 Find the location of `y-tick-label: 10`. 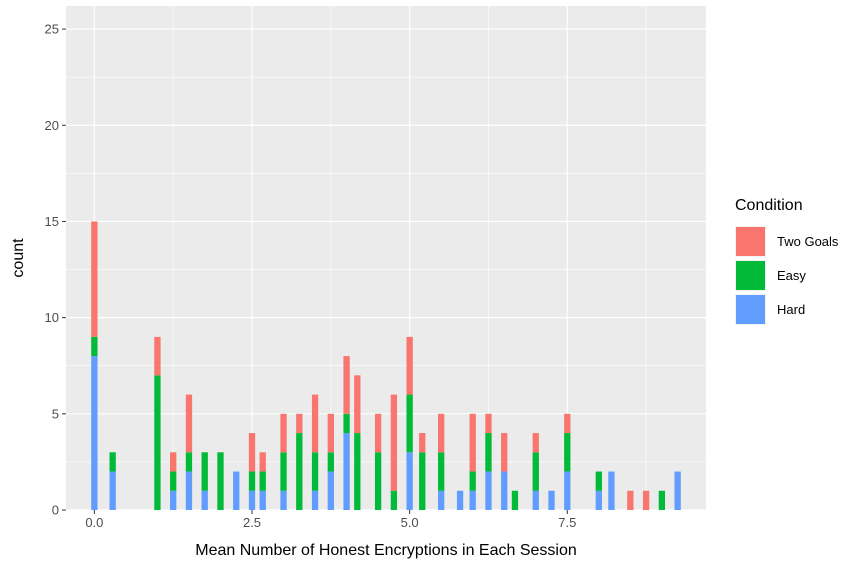

y-tick-label: 10 is located at coordinates (52, 317).